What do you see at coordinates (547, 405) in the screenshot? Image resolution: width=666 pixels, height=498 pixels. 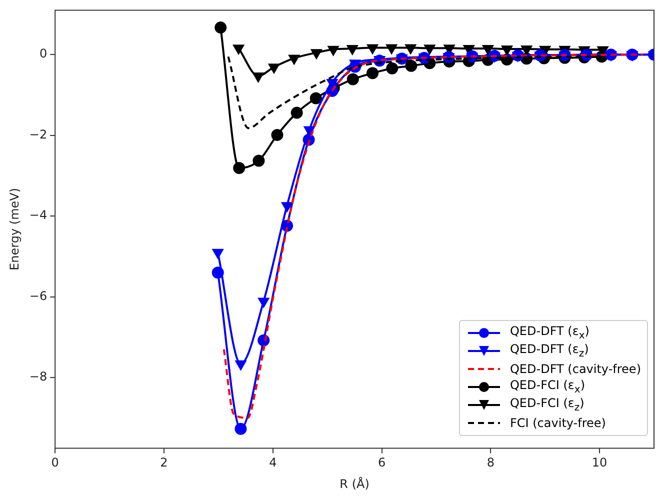 I see `legend-label: QED-FCI (ε$_{z}$)` at bounding box center [547, 405].